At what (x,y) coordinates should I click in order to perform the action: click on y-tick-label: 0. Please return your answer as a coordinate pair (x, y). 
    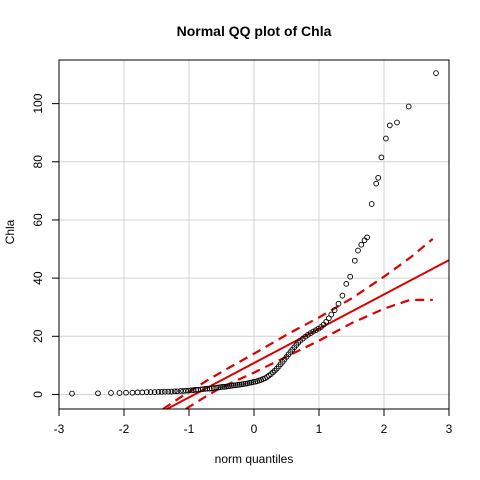
    Looking at the image, I should click on (38, 394).